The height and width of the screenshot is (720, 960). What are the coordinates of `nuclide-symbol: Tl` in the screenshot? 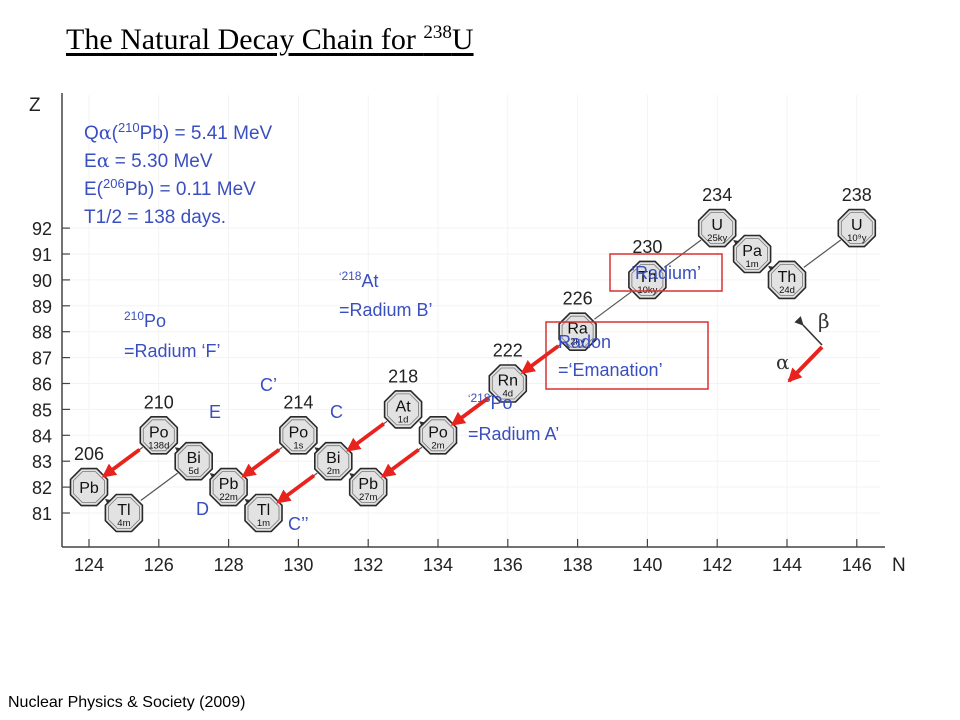 It's located at (263, 510).